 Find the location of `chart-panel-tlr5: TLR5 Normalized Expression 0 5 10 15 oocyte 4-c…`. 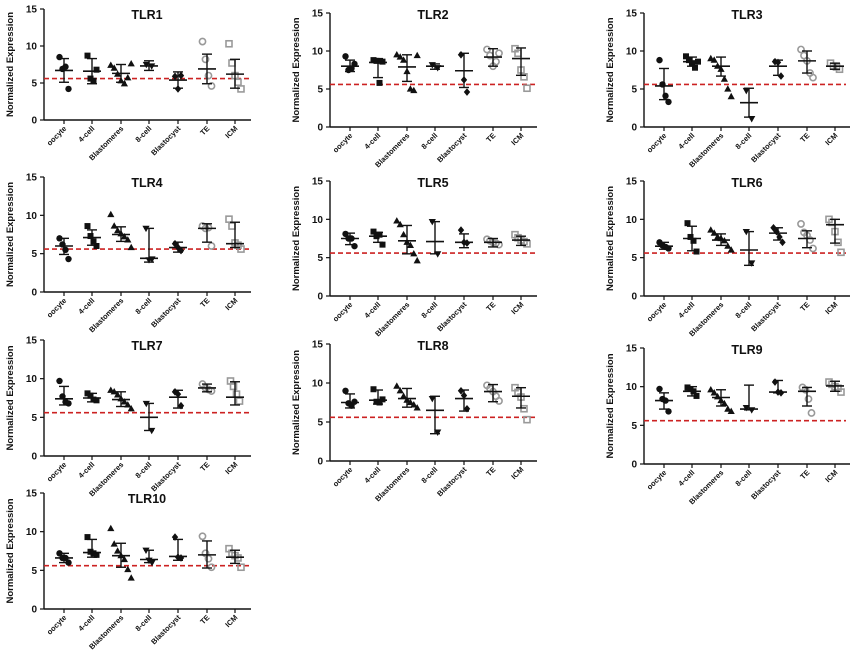

chart-panel-tlr5: TLR5 Normalized Expression 0 5 10 15 oocyte 4-c… is located at coordinates (414, 257).